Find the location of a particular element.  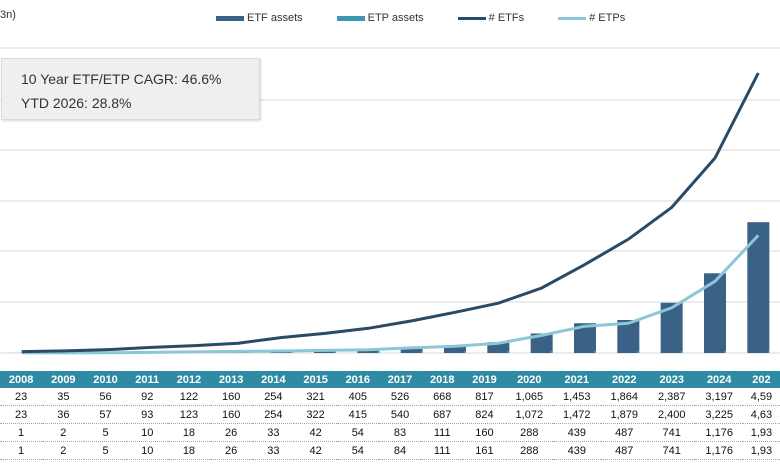

table-cell: 56 is located at coordinates (105, 397).